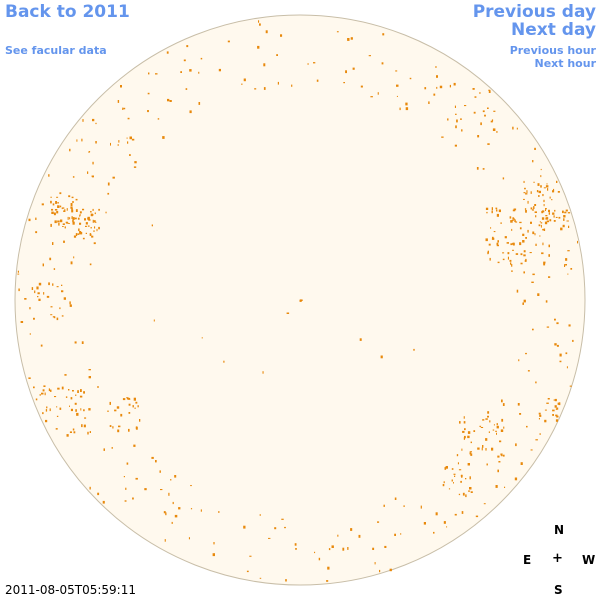 Image resolution: width=600 pixels, height=600 pixels. What do you see at coordinates (558, 590) in the screenshot?
I see `compass-south: S` at bounding box center [558, 590].